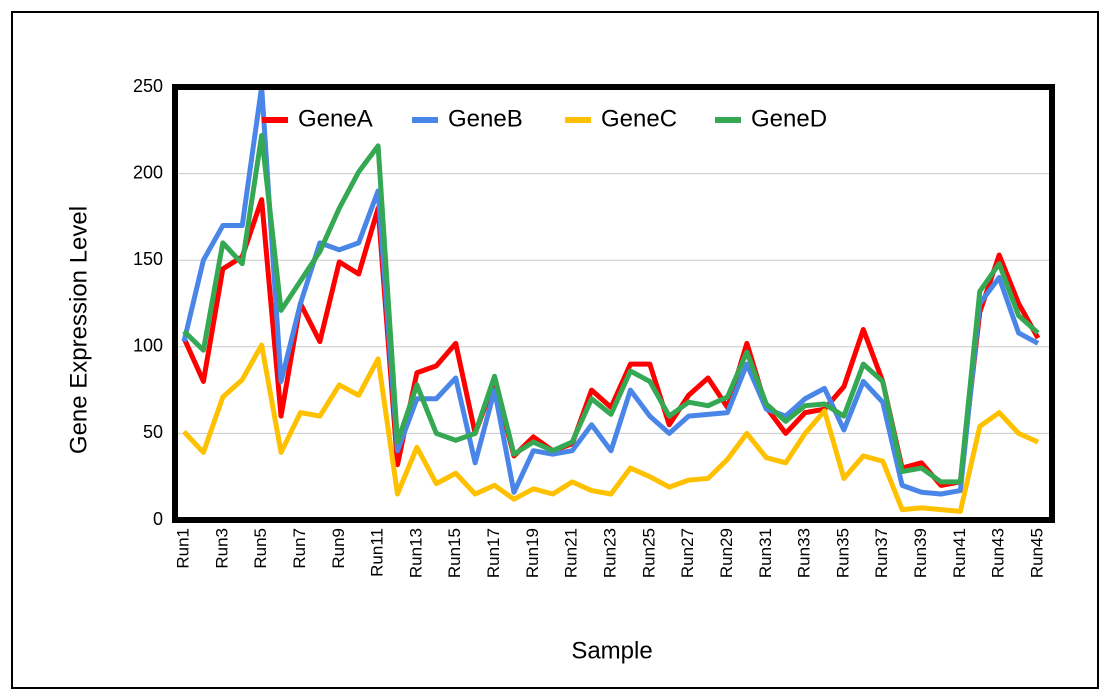  I want to click on x-tick-label: Run23, so click(609, 553).